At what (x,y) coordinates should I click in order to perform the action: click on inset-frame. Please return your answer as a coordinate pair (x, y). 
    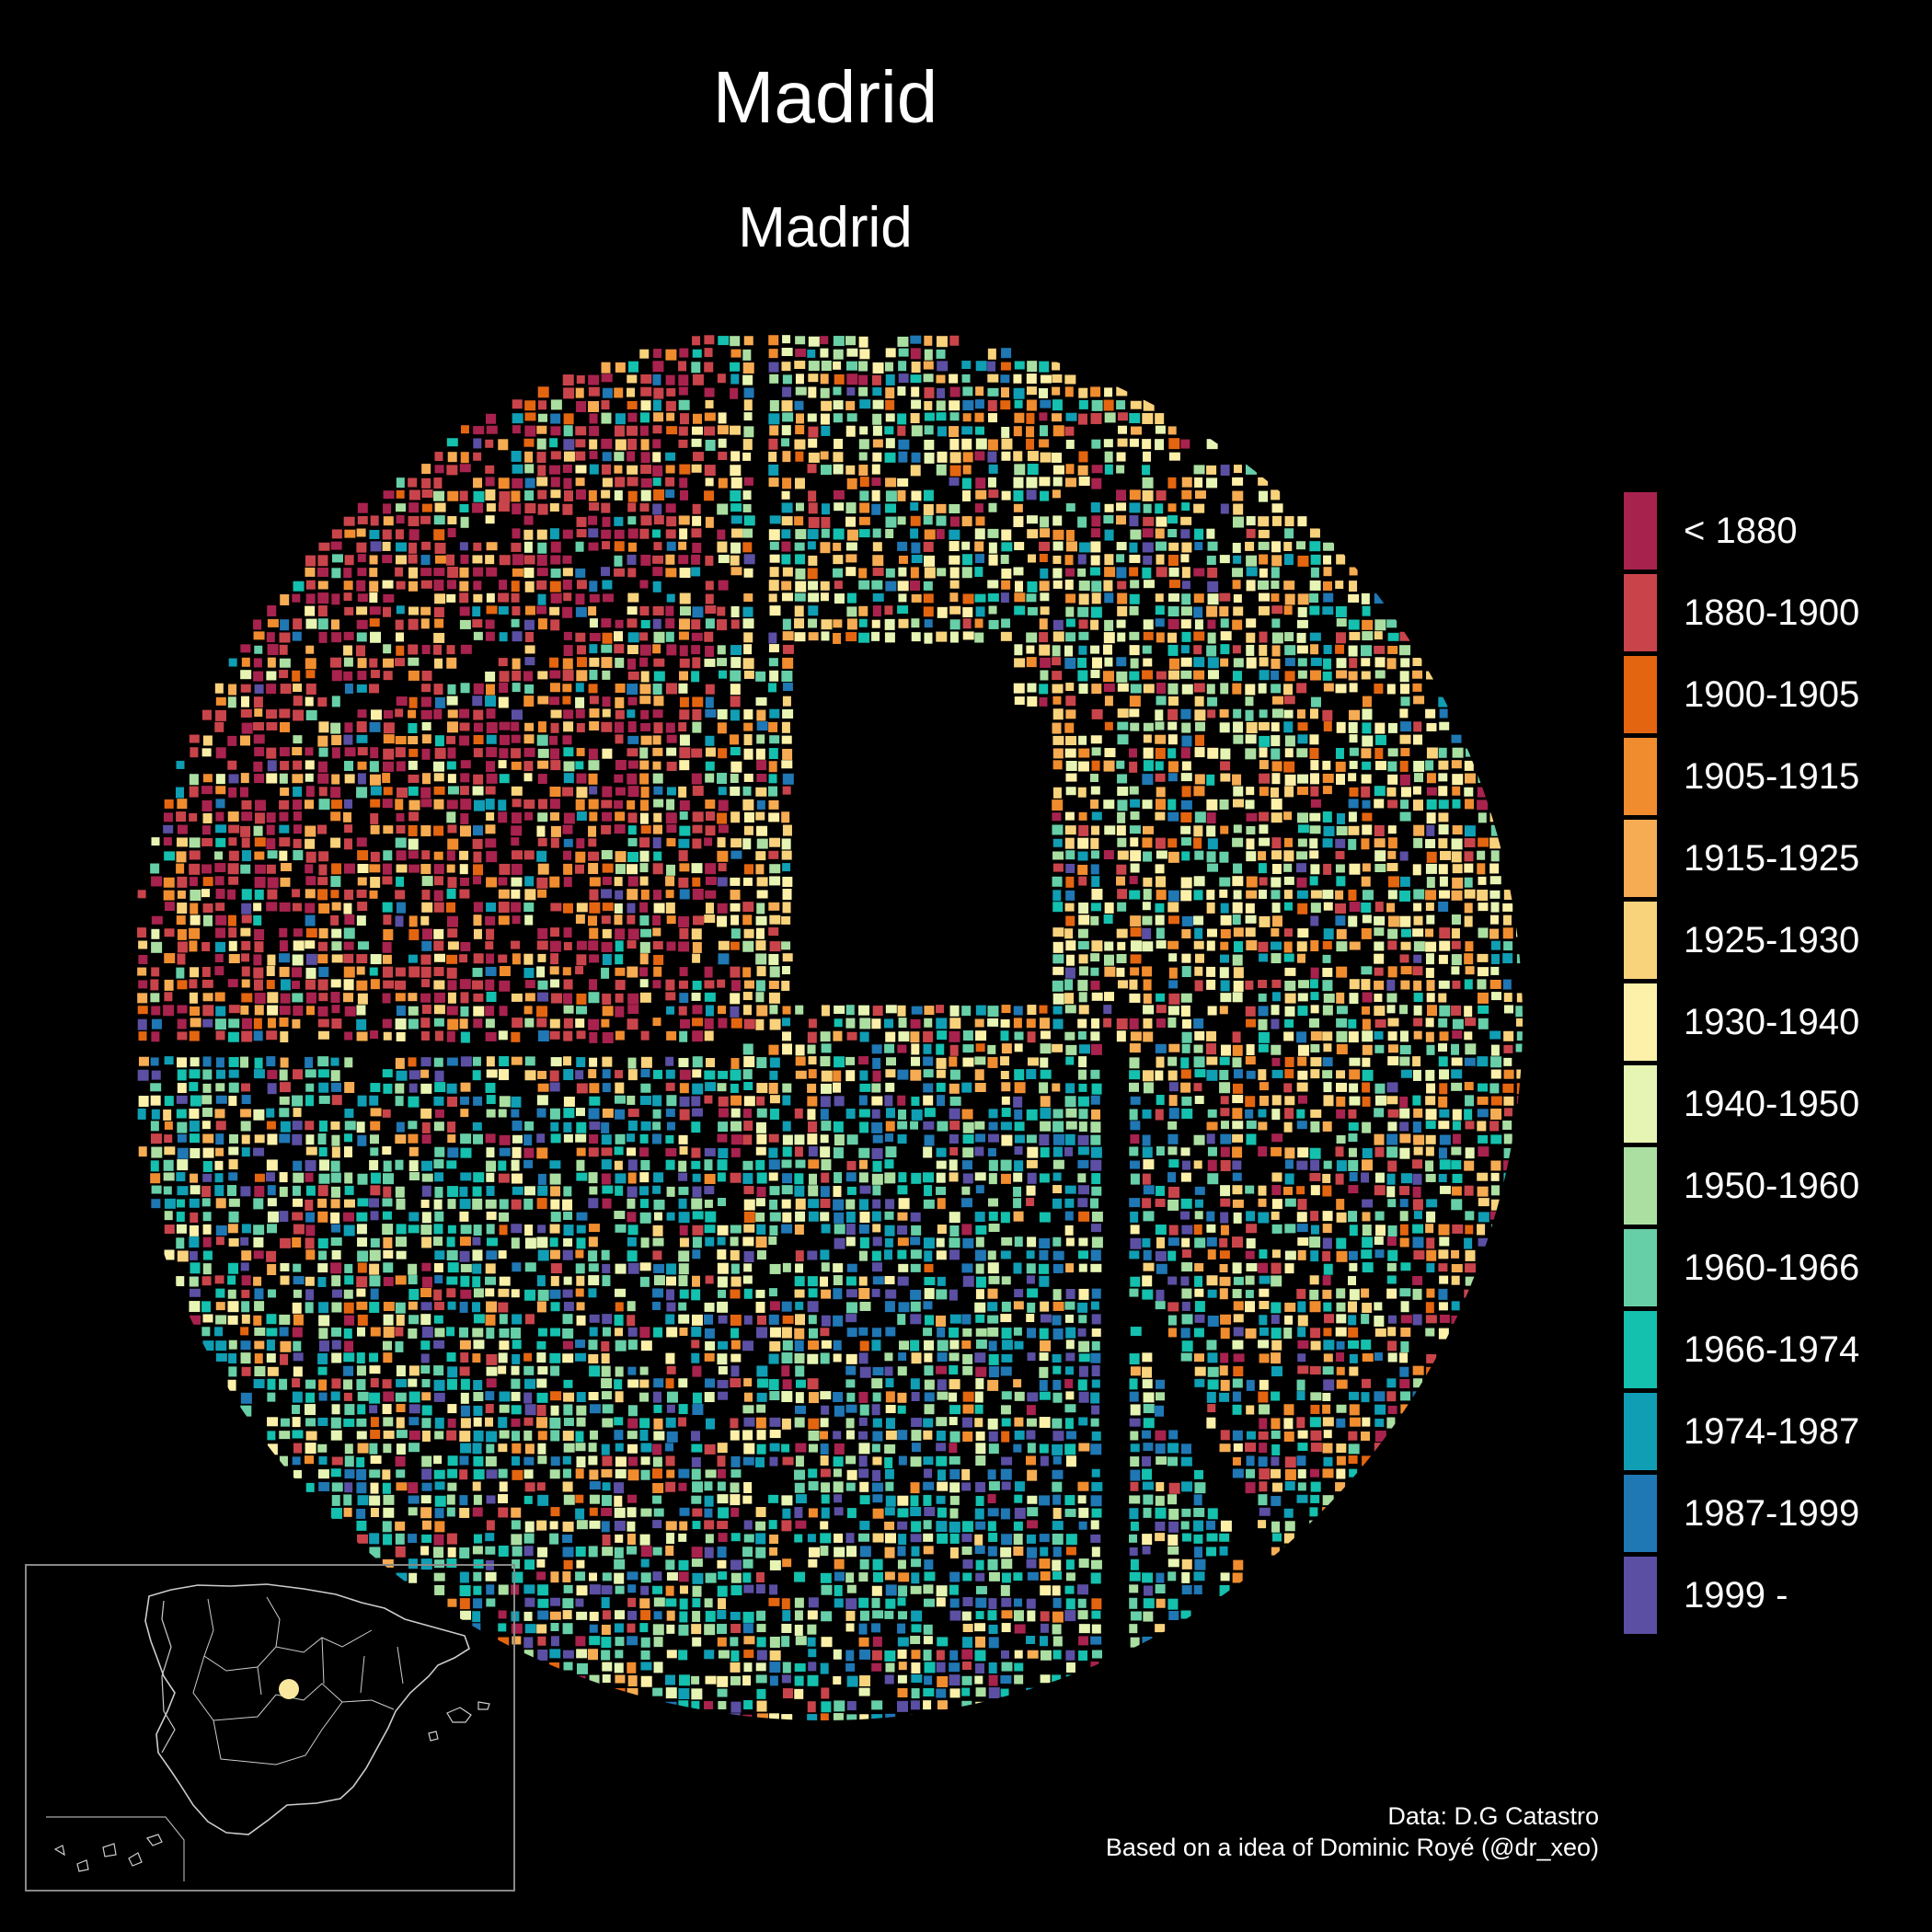
    Looking at the image, I should click on (270, 1728).